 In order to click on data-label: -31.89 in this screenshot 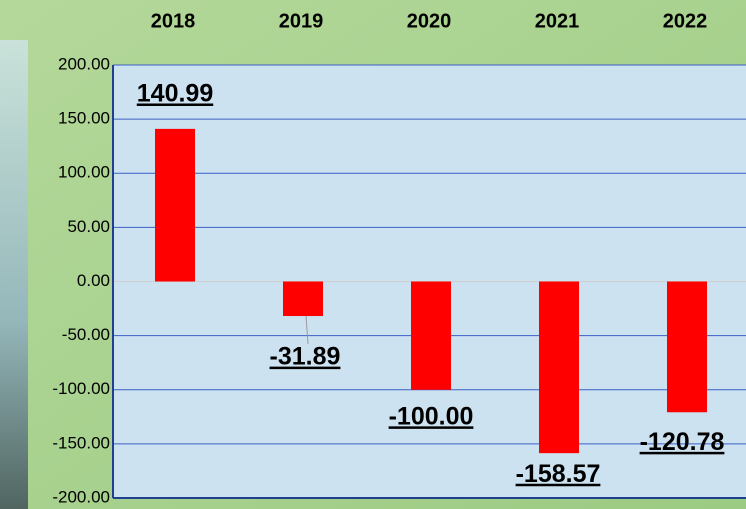, I will do `click(305, 357)`.